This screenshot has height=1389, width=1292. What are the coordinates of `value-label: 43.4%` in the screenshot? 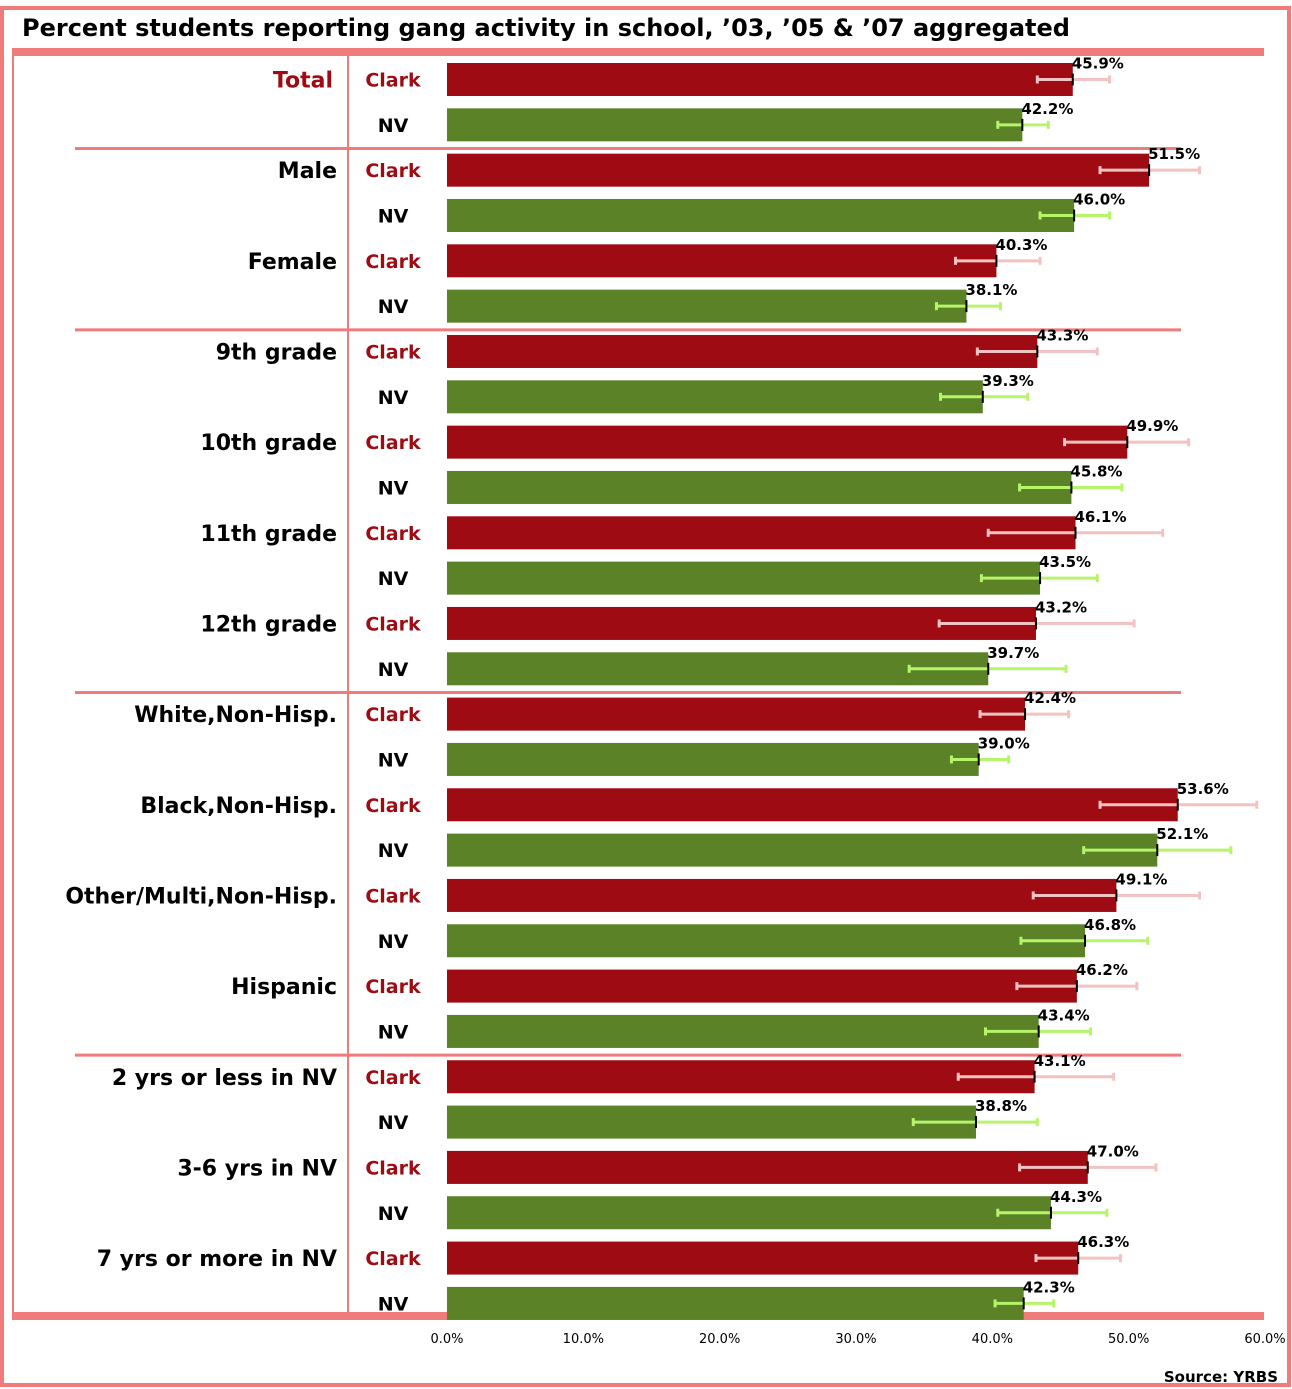 It's located at (1064, 1015).